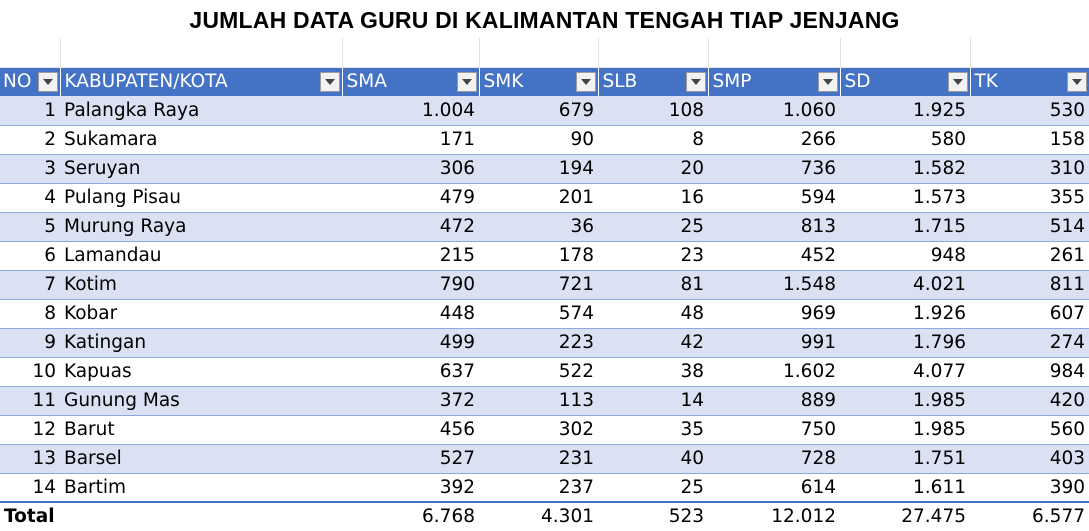 The width and height of the screenshot is (1089, 531). Describe the element at coordinates (538, 401) in the screenshot. I see `cell-smk: 113` at that location.